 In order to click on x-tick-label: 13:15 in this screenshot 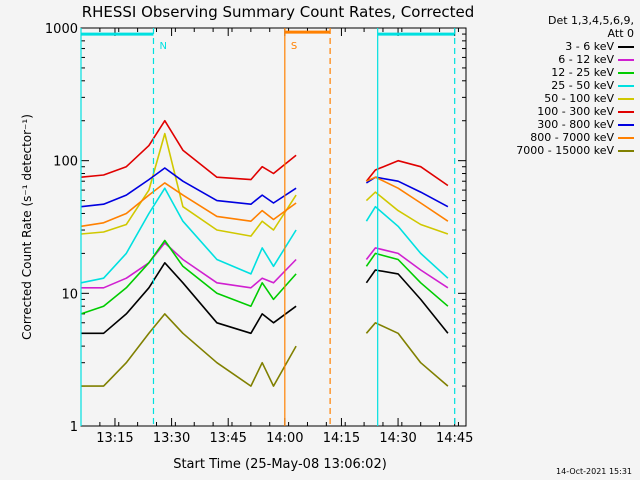, I will do `click(114, 438)`.